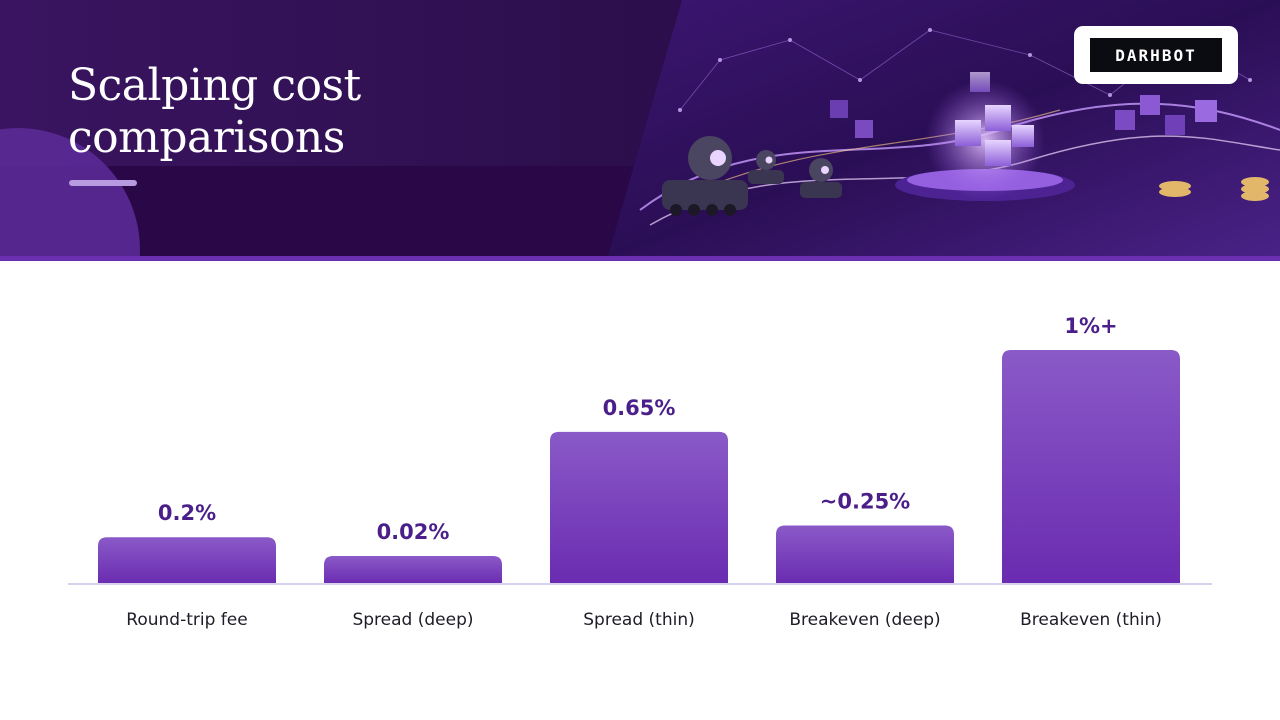 This screenshot has height=720, width=1280. Describe the element at coordinates (1091, 620) in the screenshot. I see `category-label-4: Breakeven (thin)` at that location.